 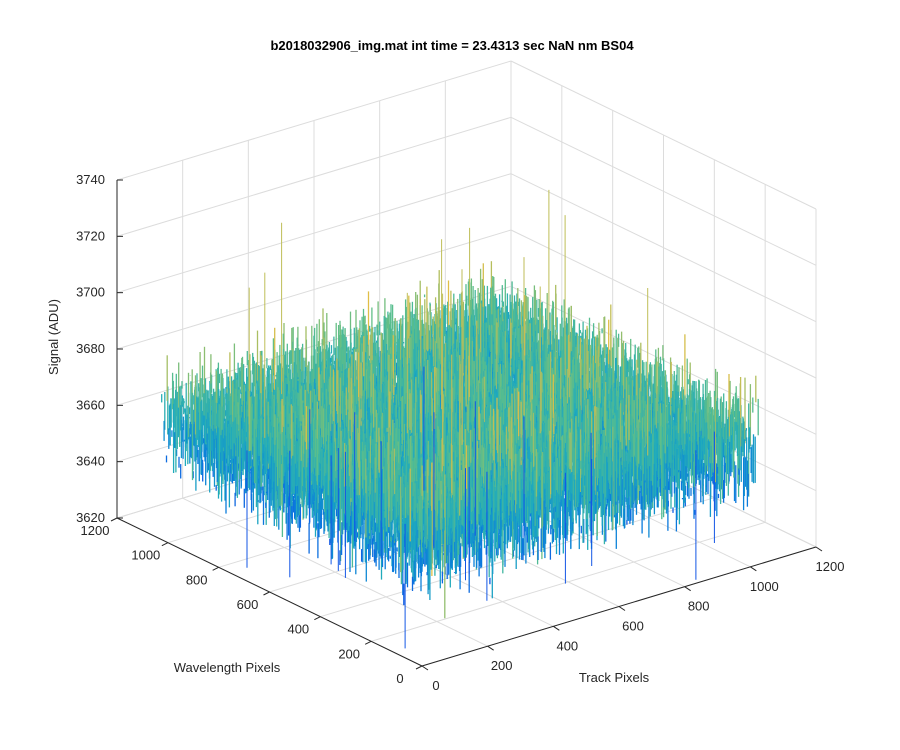 I want to click on floor-grid-y, so click(x=568, y=581).